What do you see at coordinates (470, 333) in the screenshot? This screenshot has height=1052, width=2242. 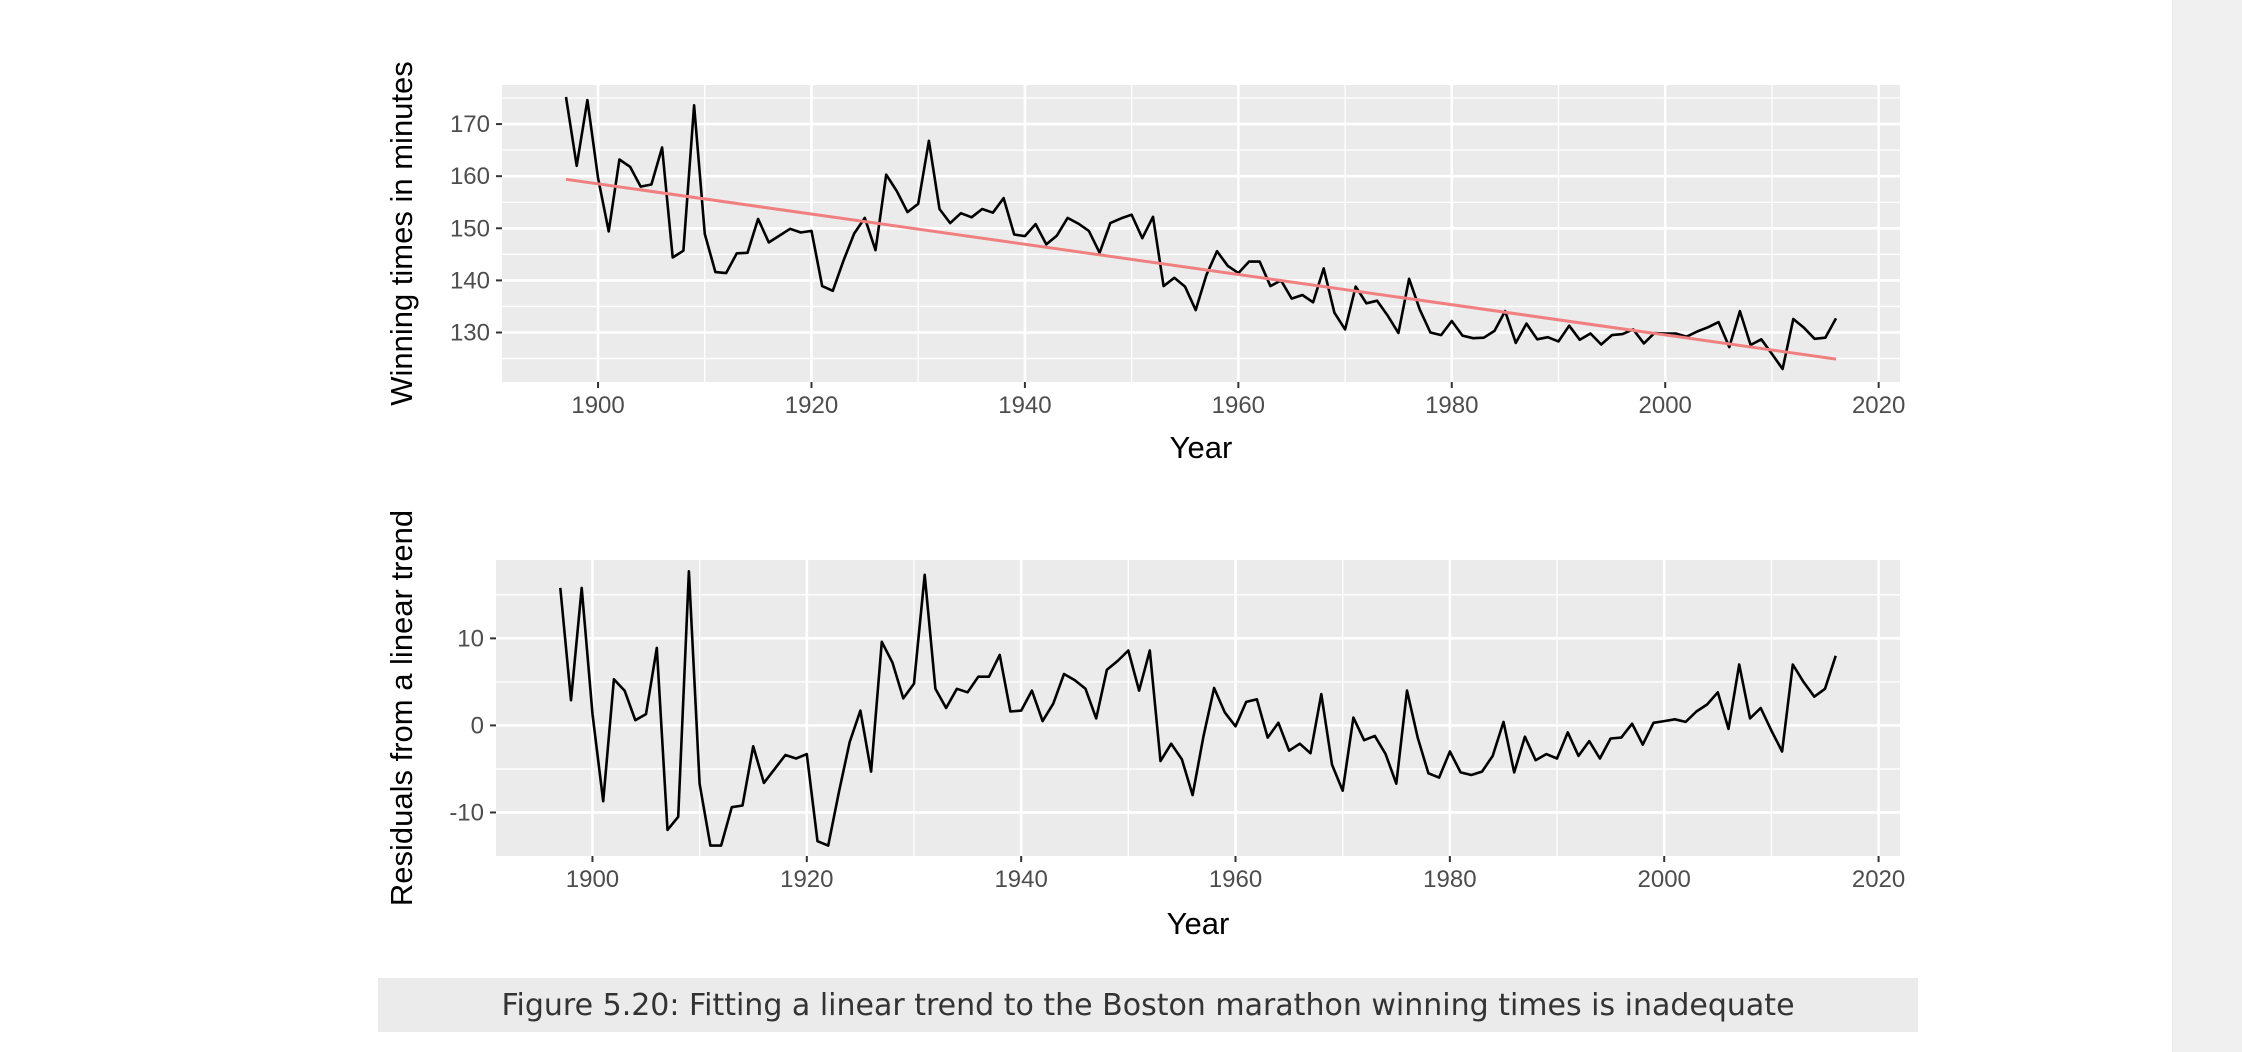 I see `y-tick-label: 130` at bounding box center [470, 333].